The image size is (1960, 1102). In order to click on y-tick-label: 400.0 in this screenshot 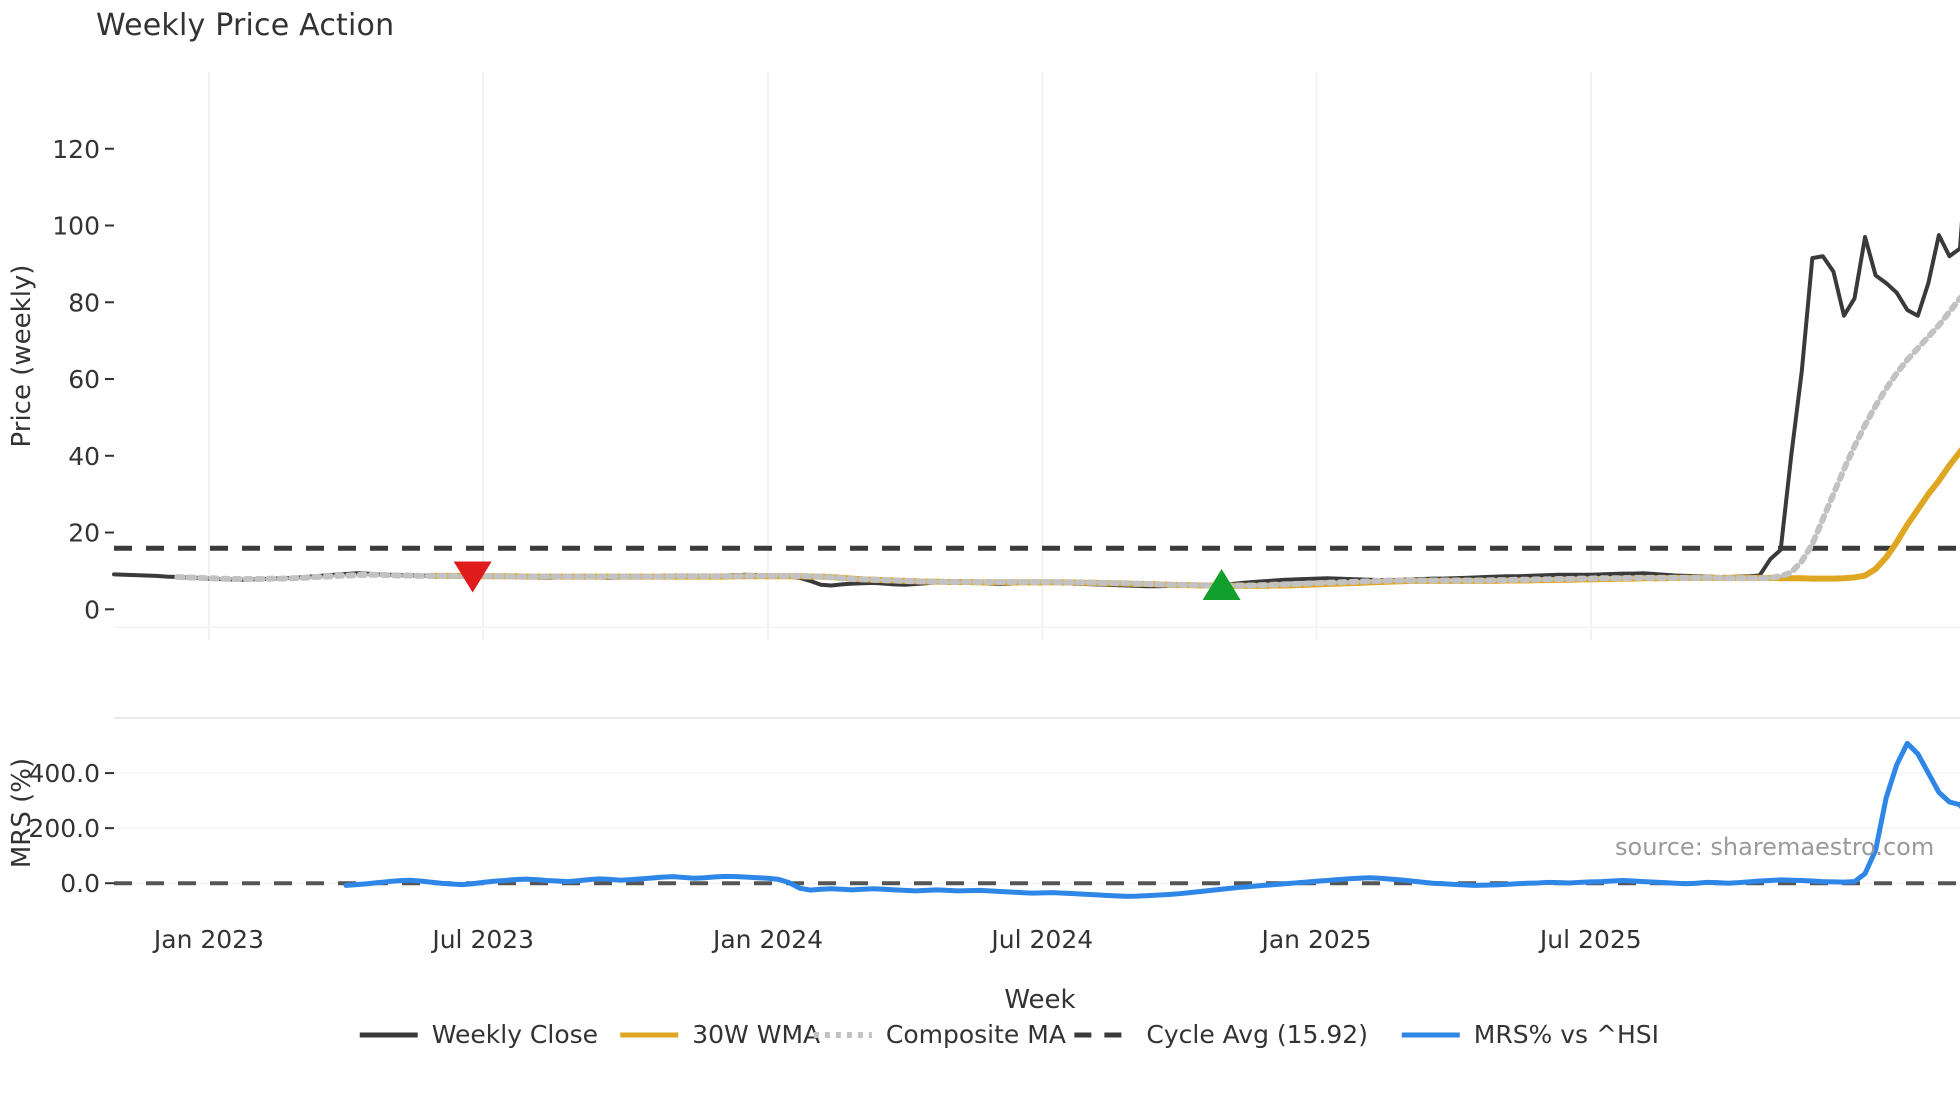, I will do `click(64, 773)`.